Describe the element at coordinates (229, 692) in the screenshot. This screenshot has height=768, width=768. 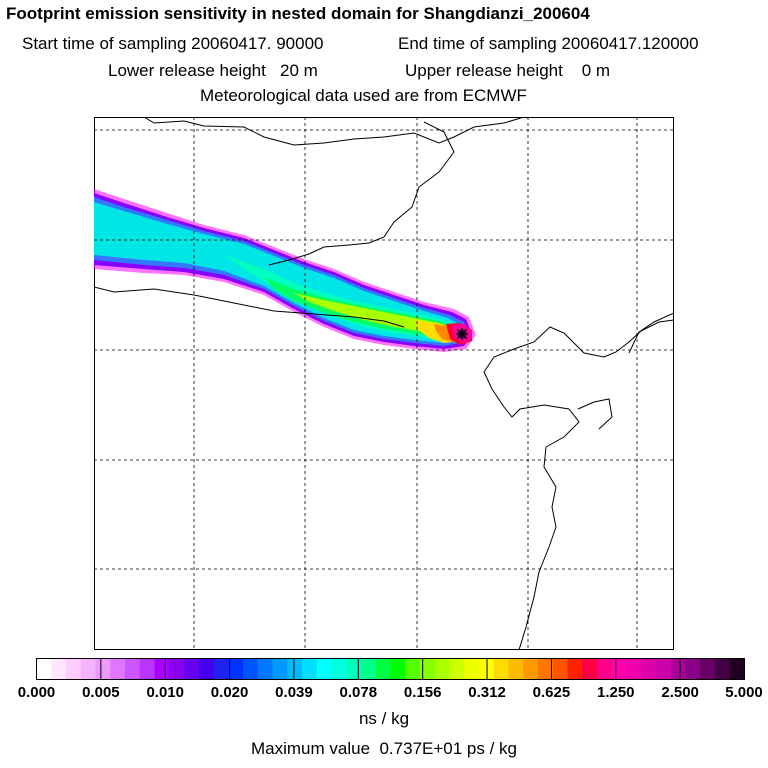
I see `colorbar-tick-label: 0.020` at that location.